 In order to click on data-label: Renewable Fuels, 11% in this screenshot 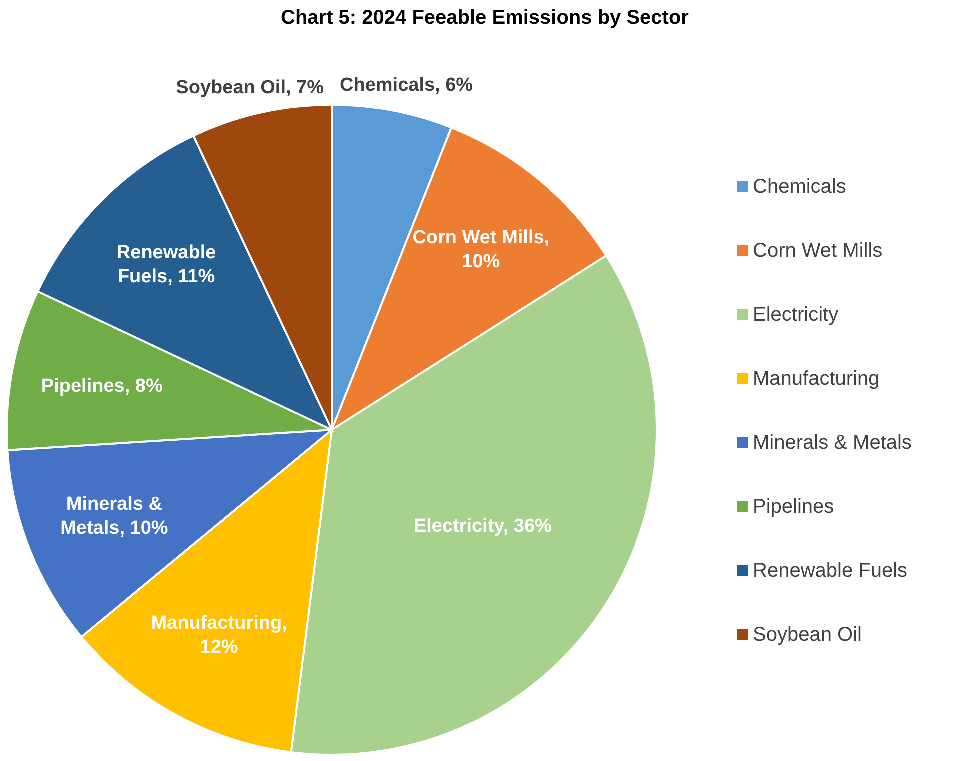, I will do `click(166, 265)`.